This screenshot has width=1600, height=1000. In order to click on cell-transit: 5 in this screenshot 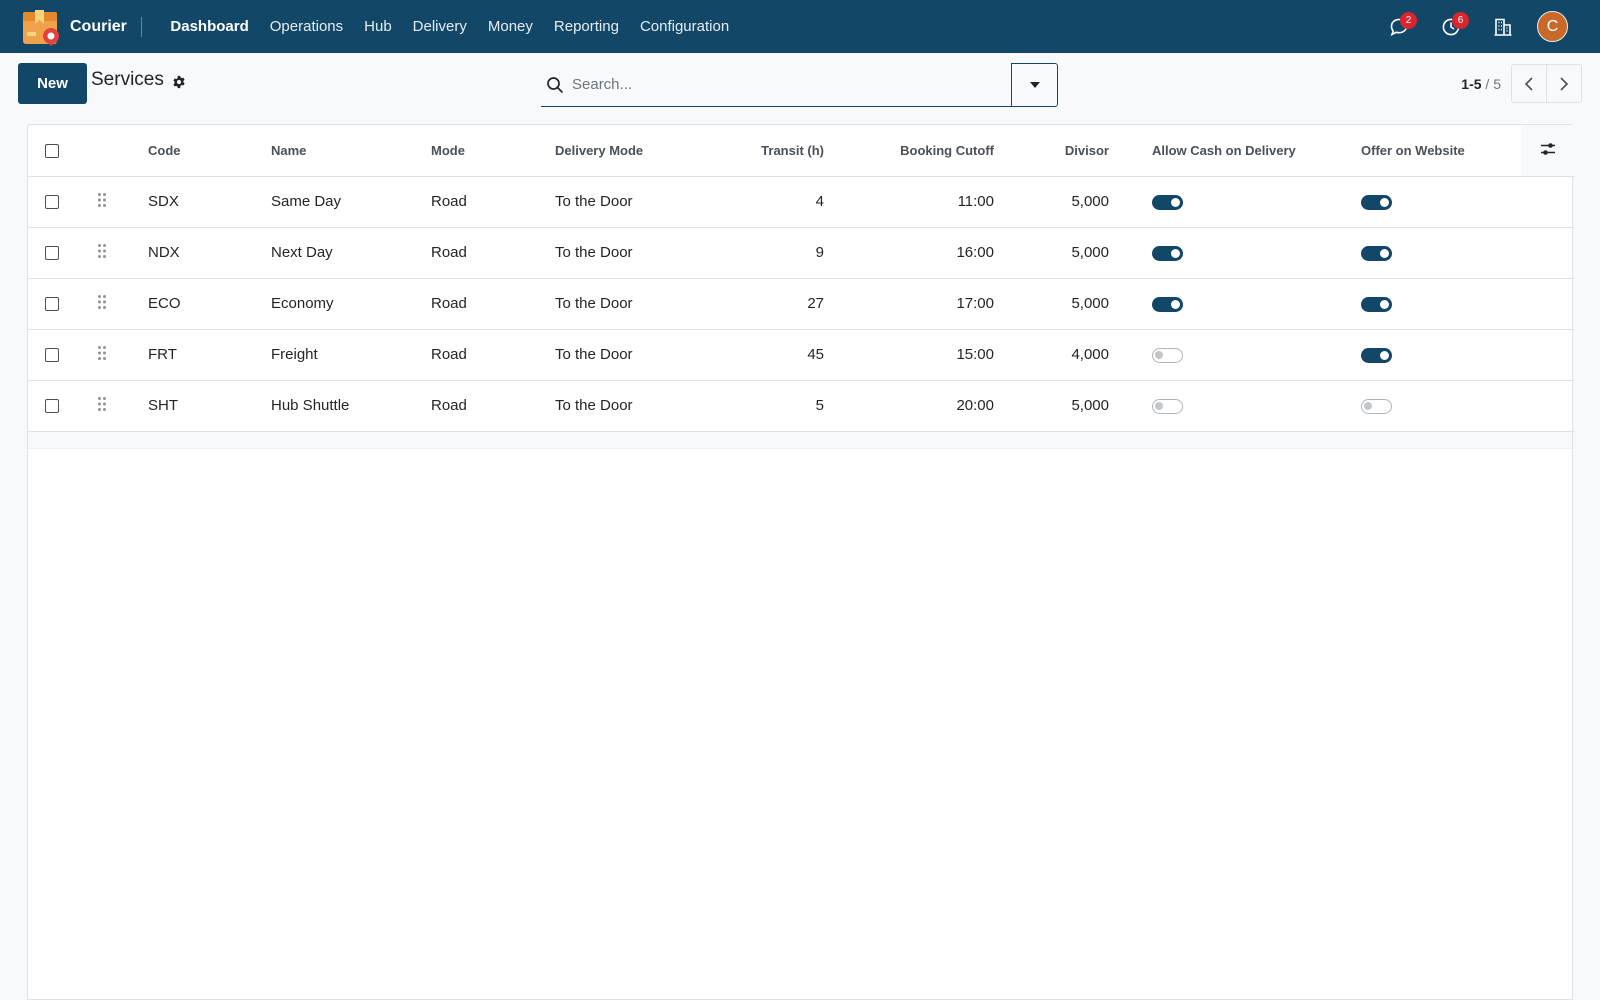, I will do `click(819, 405)`.